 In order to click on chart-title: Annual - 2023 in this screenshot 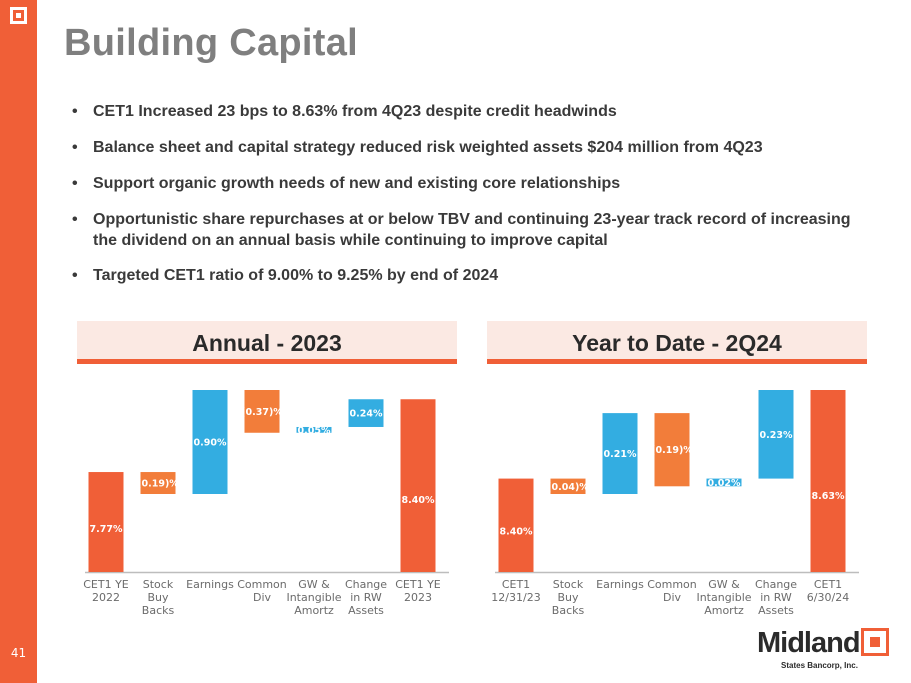, I will do `click(267, 343)`.